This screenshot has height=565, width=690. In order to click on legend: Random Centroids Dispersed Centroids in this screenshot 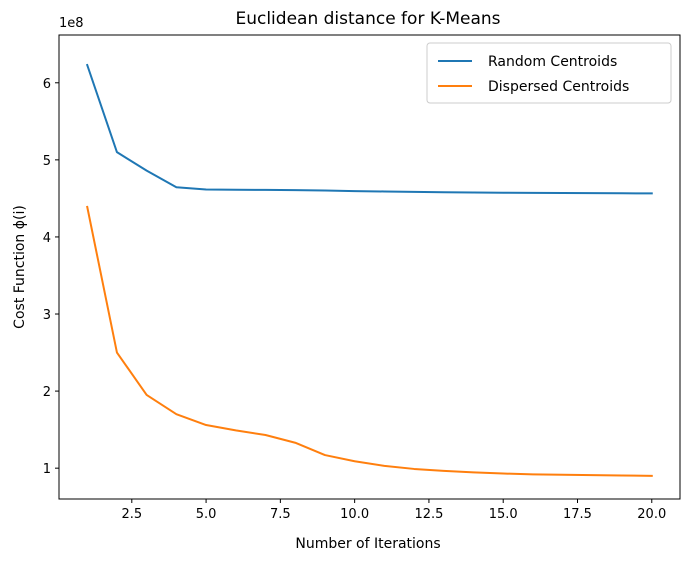, I will do `click(549, 73)`.